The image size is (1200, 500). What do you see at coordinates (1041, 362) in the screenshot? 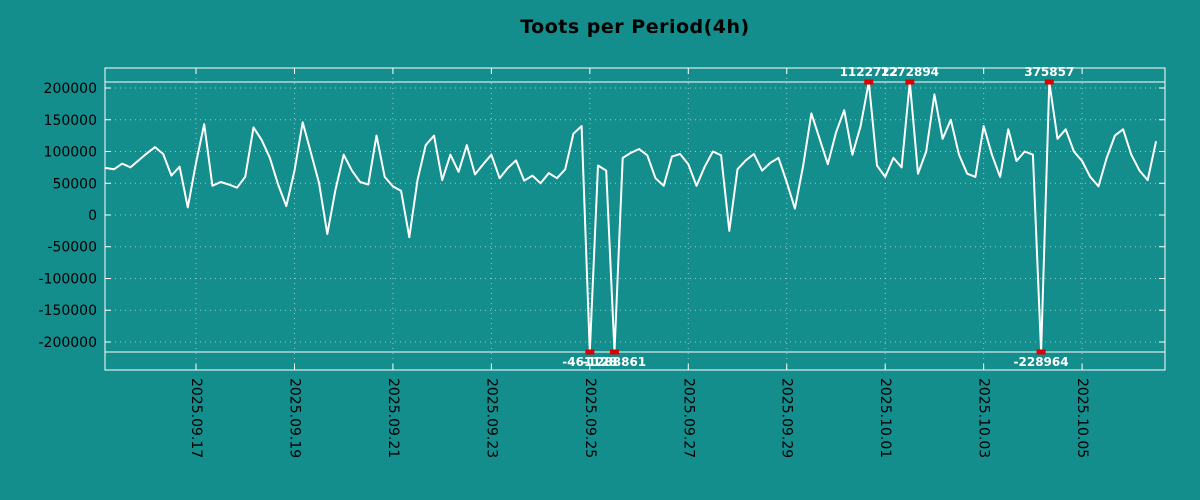
I see `outlier-label-bottom: -228964` at bounding box center [1041, 362].